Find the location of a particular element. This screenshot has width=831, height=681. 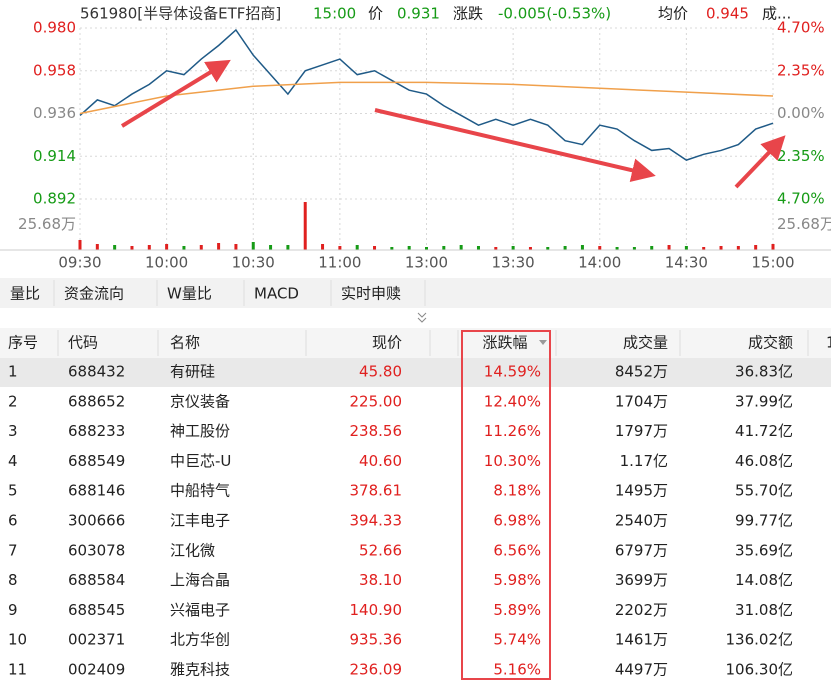

header-code-name: 561980[半导体设备ETF招商] is located at coordinates (180, 14).